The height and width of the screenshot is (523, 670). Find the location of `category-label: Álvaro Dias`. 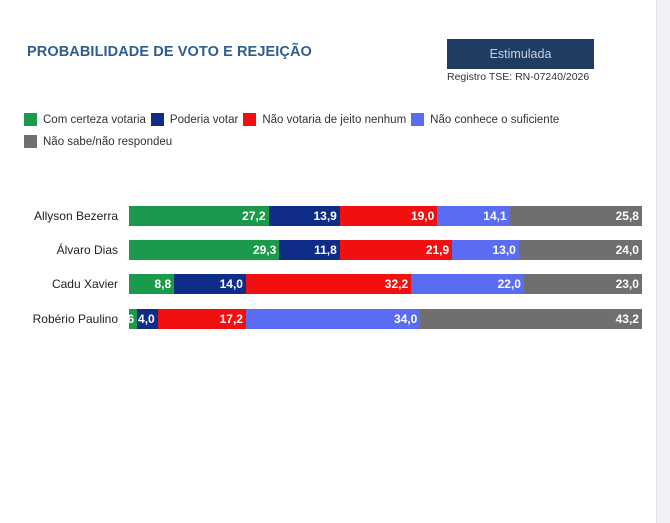

category-label: Álvaro Dias is located at coordinates (87, 250).